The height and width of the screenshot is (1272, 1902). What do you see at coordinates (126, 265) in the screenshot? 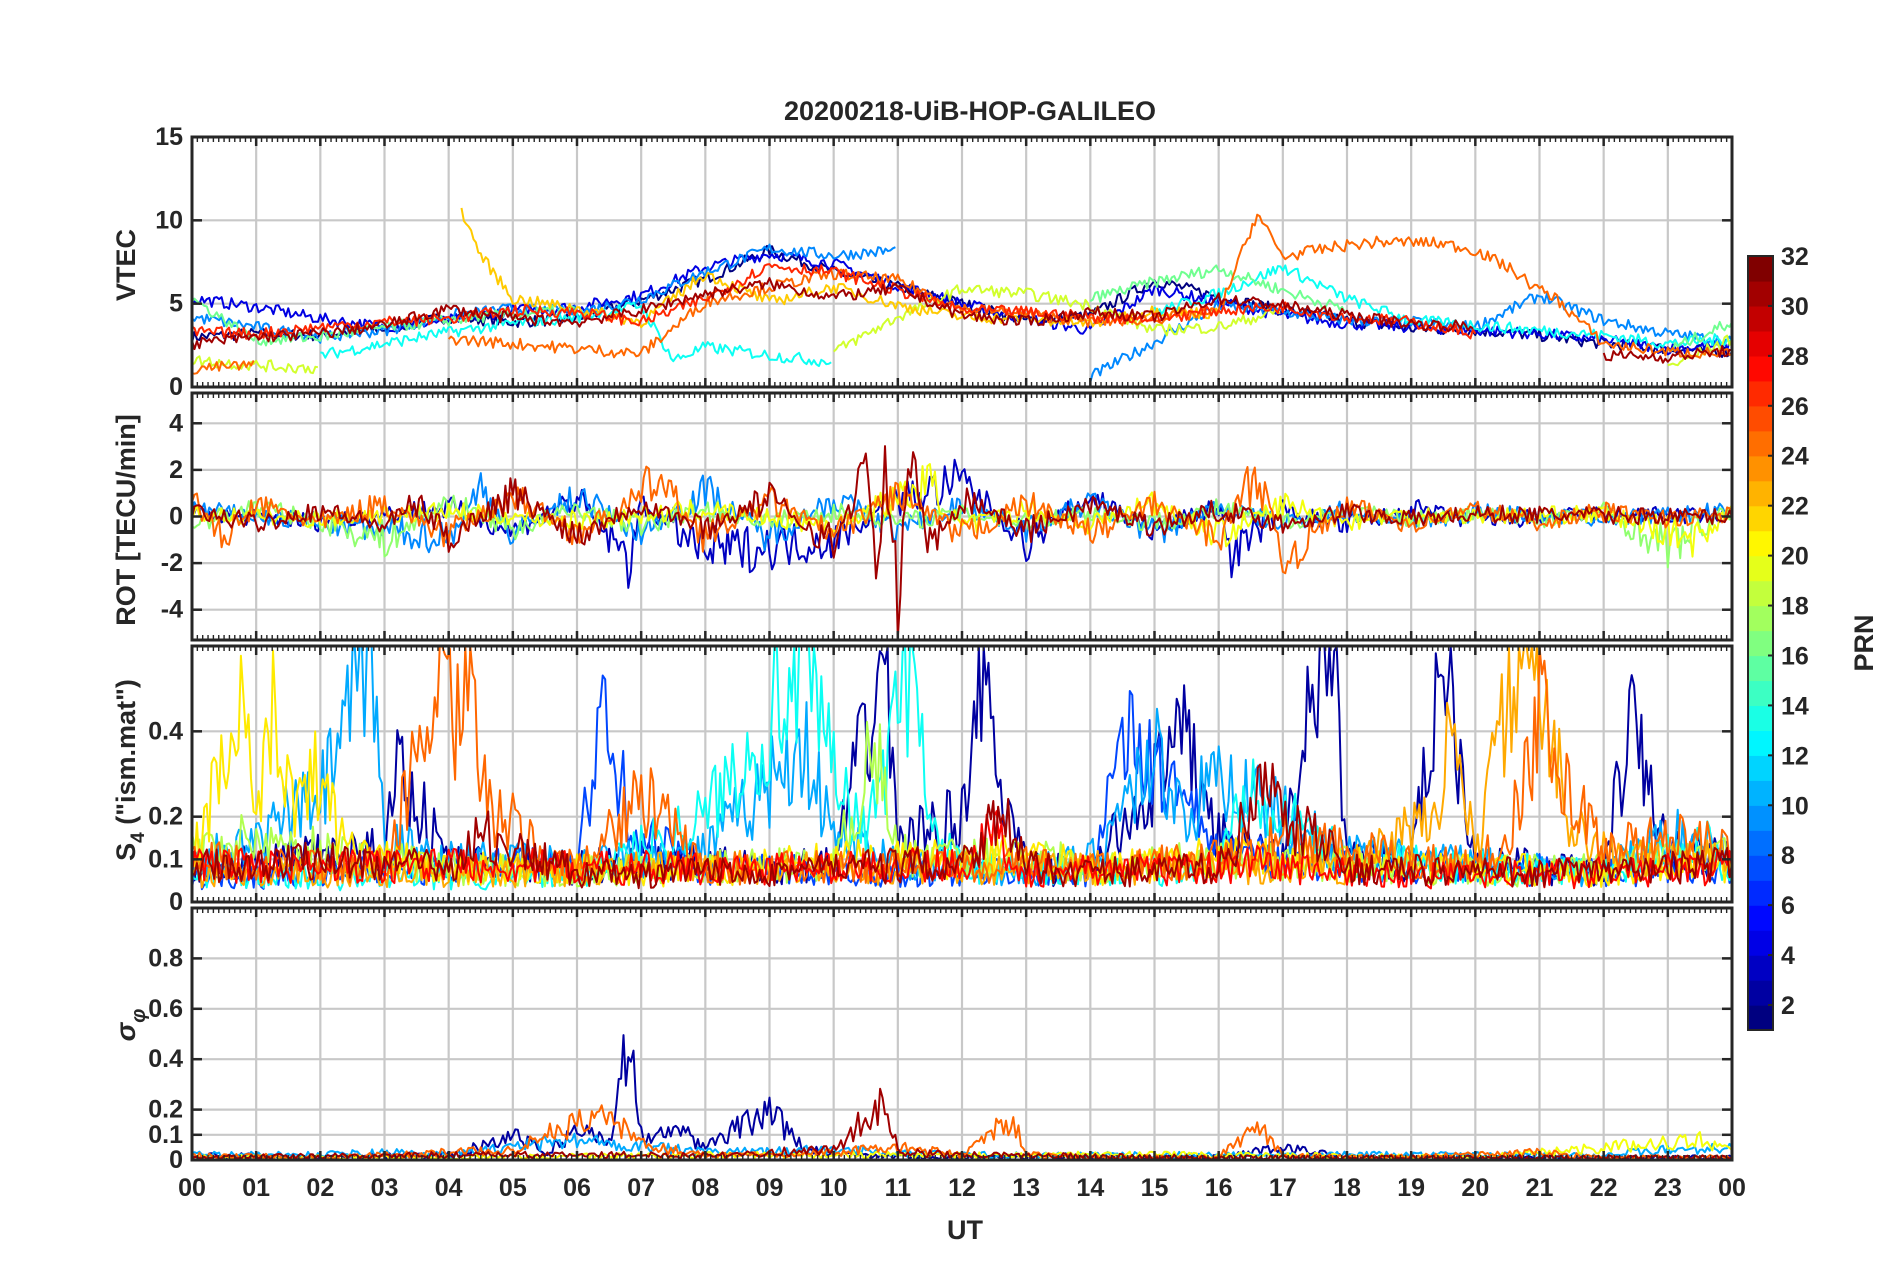
I see `y-axis-label-vtec: VTEC` at bounding box center [126, 265].